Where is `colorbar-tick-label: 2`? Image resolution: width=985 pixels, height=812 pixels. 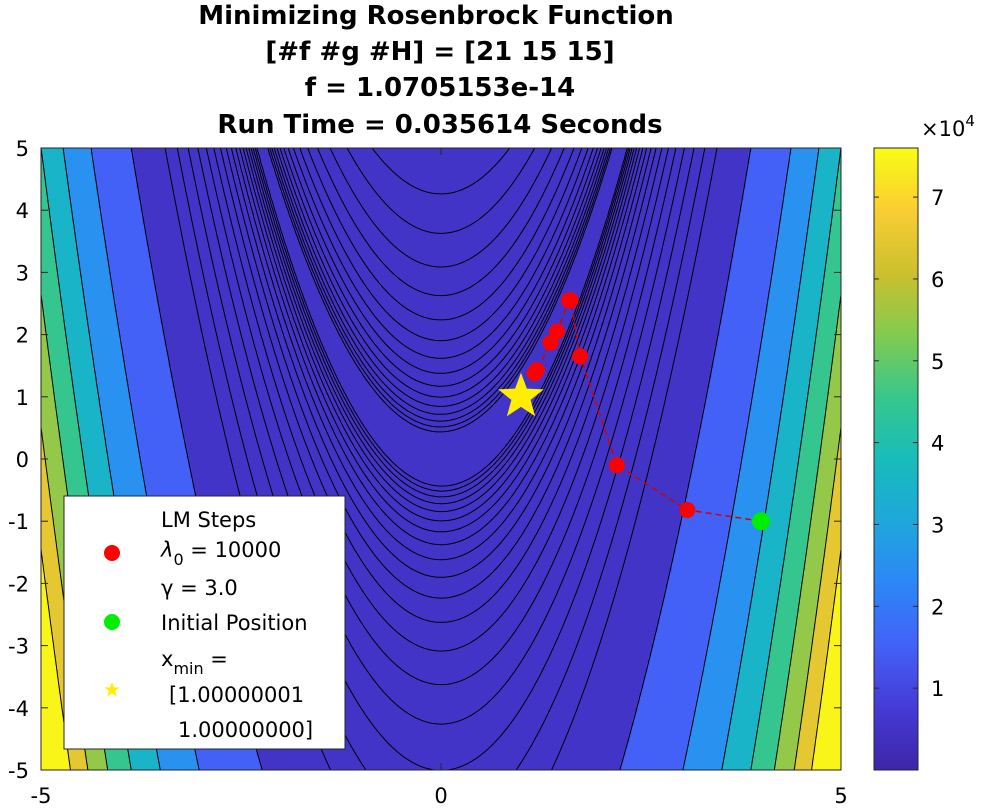 colorbar-tick-label: 2 is located at coordinates (937, 607).